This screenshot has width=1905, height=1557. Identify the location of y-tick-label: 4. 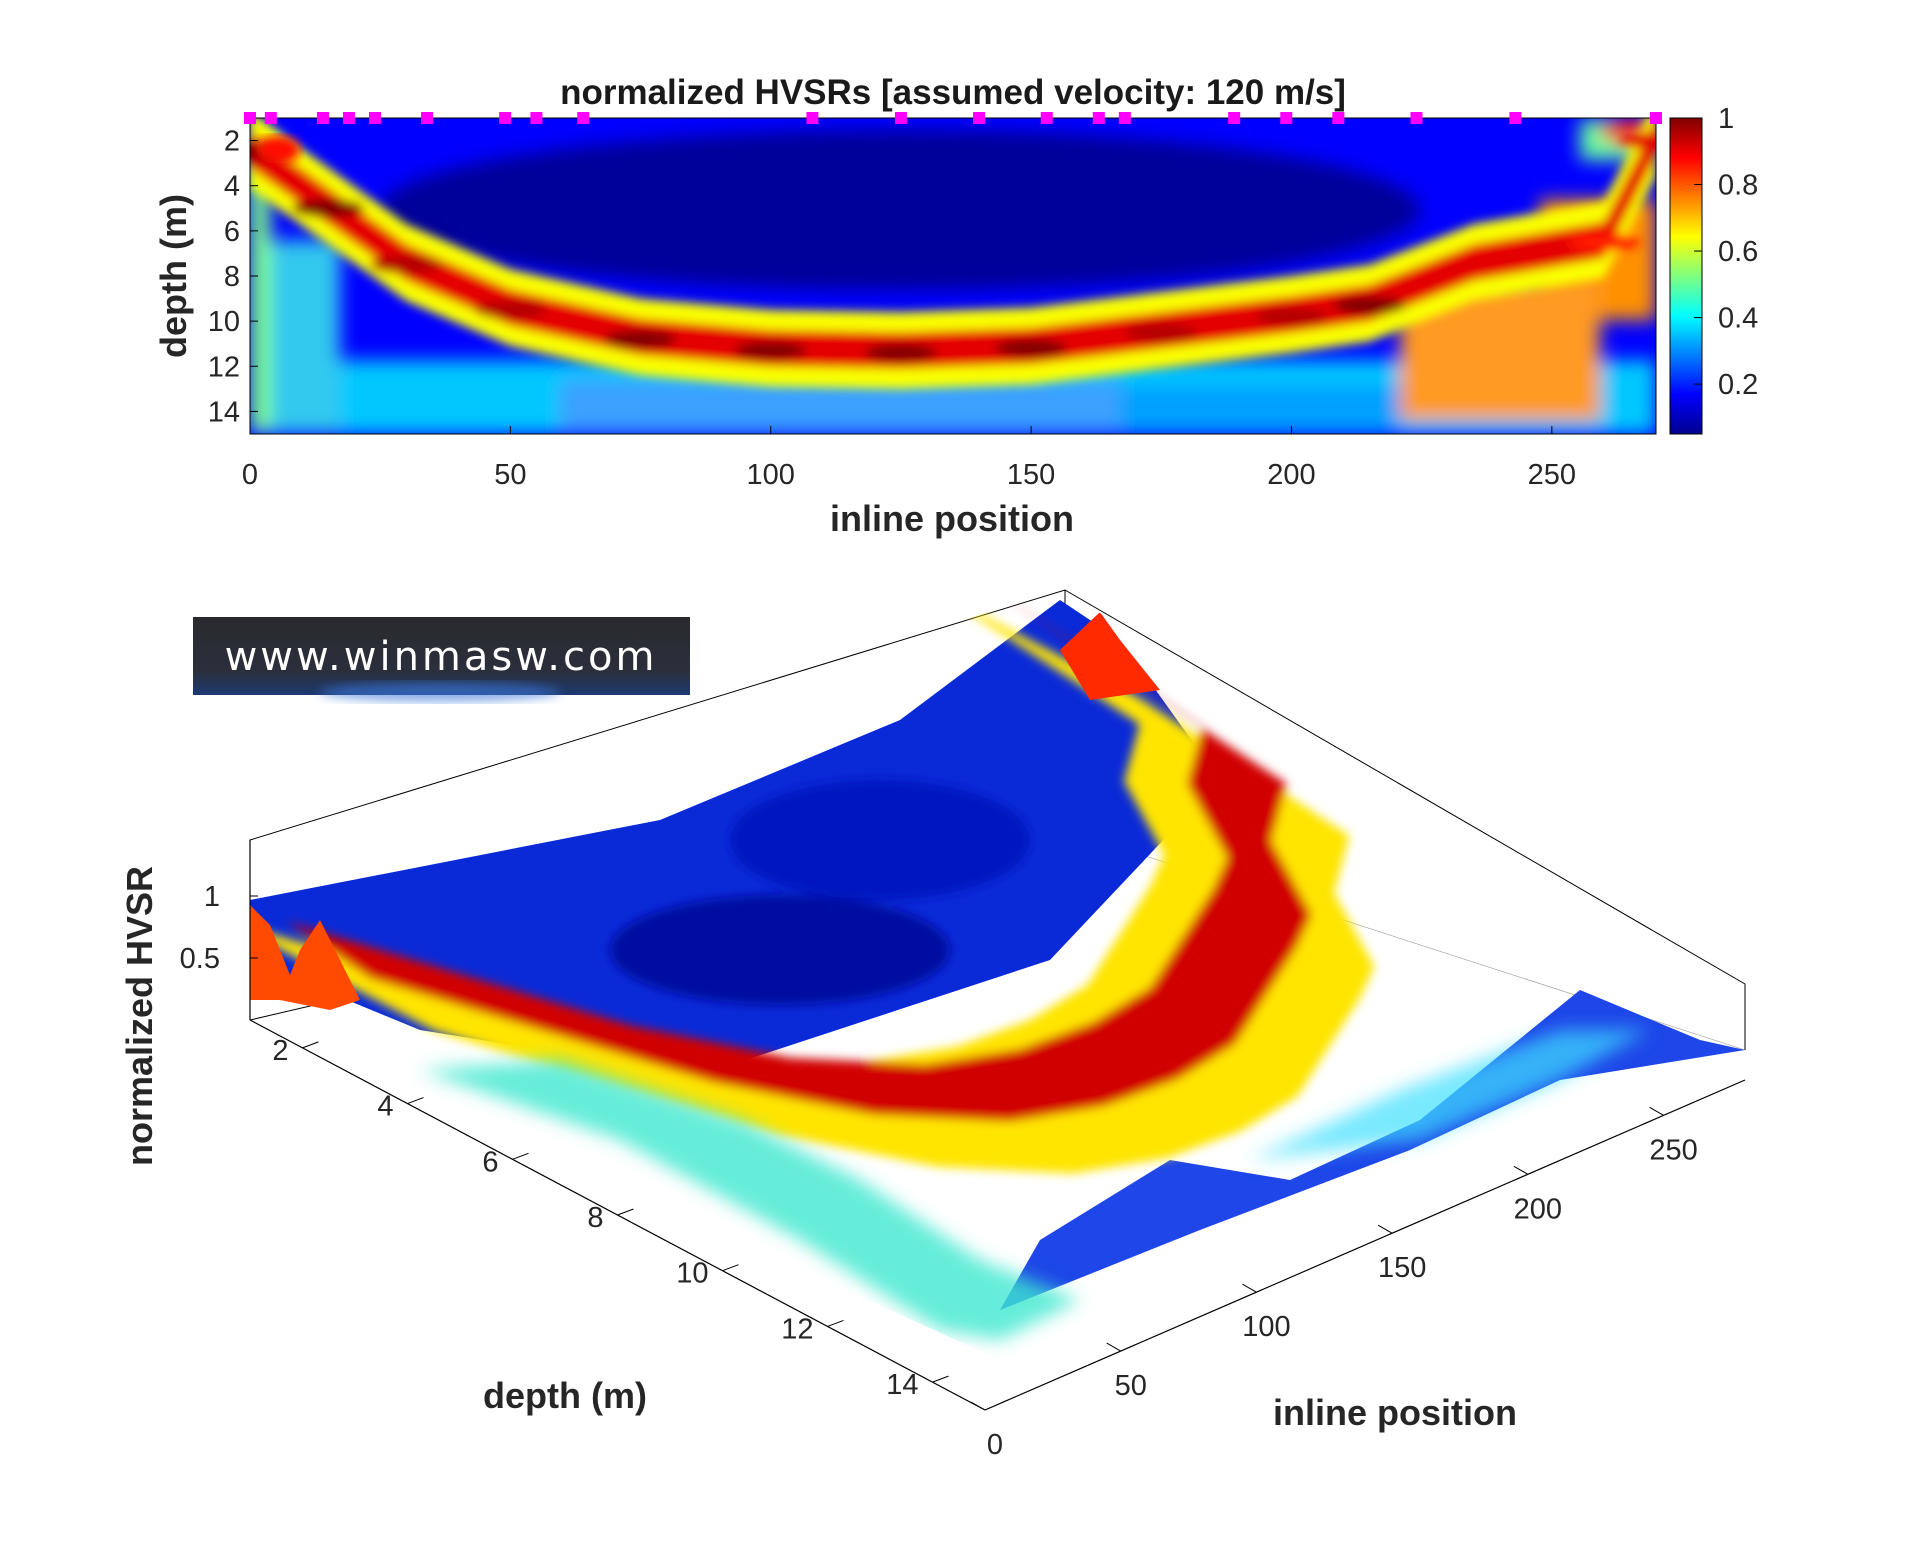
(232, 187).